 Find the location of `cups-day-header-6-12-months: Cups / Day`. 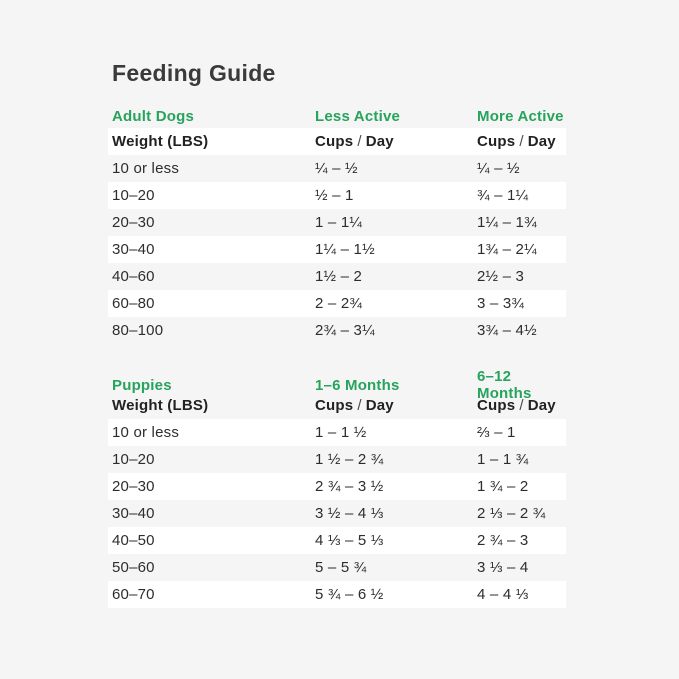

cups-day-header-6-12-months: Cups / Day is located at coordinates (521, 405).